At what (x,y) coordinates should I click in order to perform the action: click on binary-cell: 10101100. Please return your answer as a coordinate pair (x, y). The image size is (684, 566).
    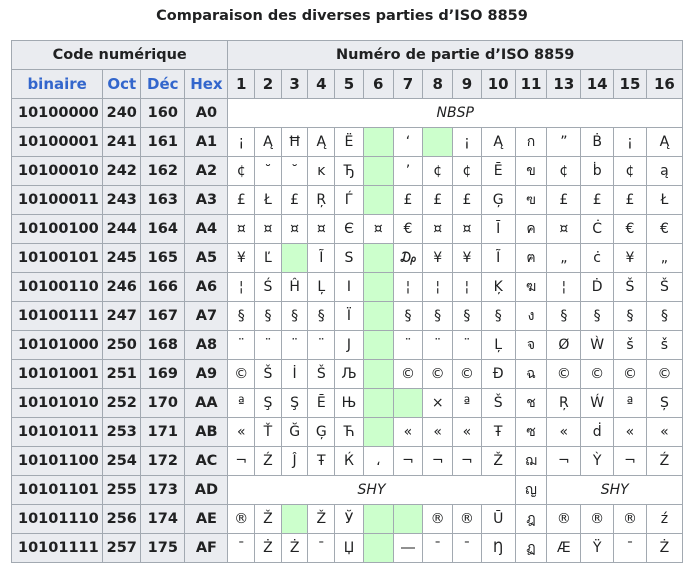
    Looking at the image, I should click on (57, 461).